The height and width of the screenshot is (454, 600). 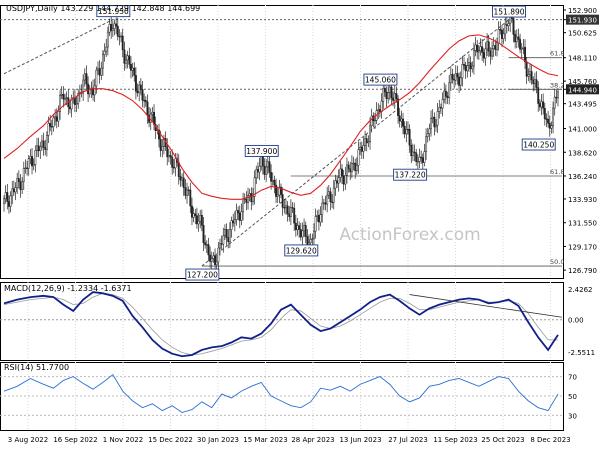 I want to click on x-tick-label: 11 Sep 2023, so click(x=455, y=440).